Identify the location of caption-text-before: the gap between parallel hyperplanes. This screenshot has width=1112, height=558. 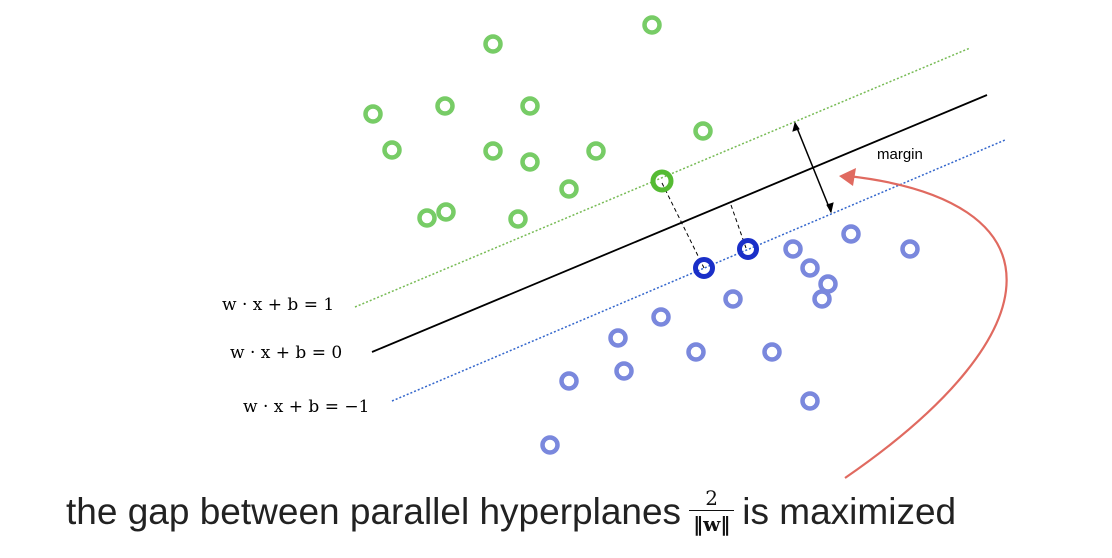
(374, 511).